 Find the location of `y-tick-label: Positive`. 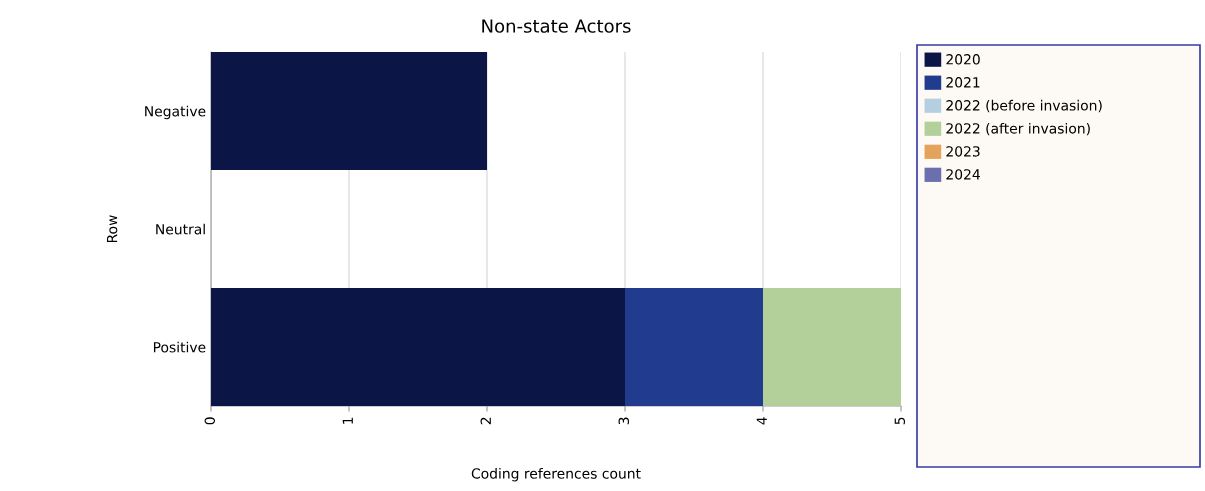

y-tick-label: Positive is located at coordinates (179, 347).